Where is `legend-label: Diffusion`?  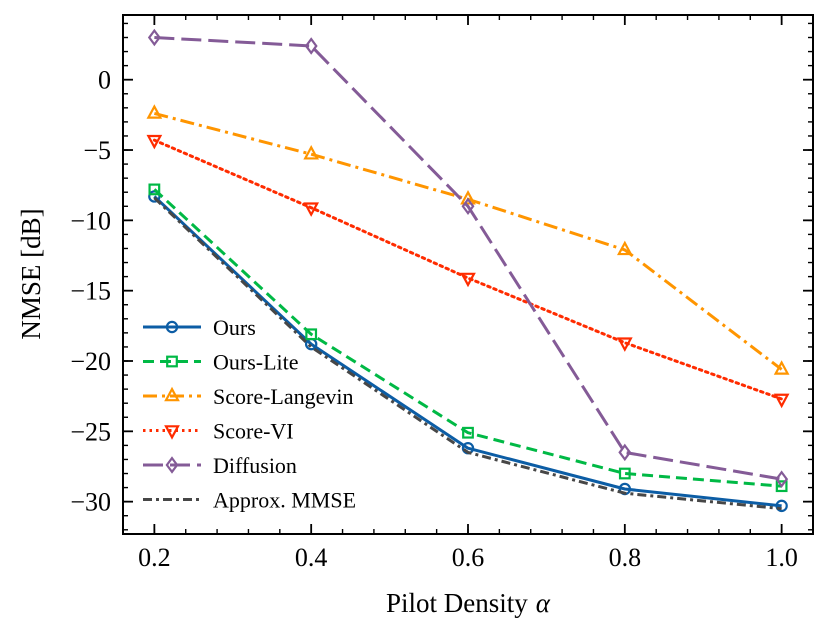
legend-label: Diffusion is located at coordinates (255, 465).